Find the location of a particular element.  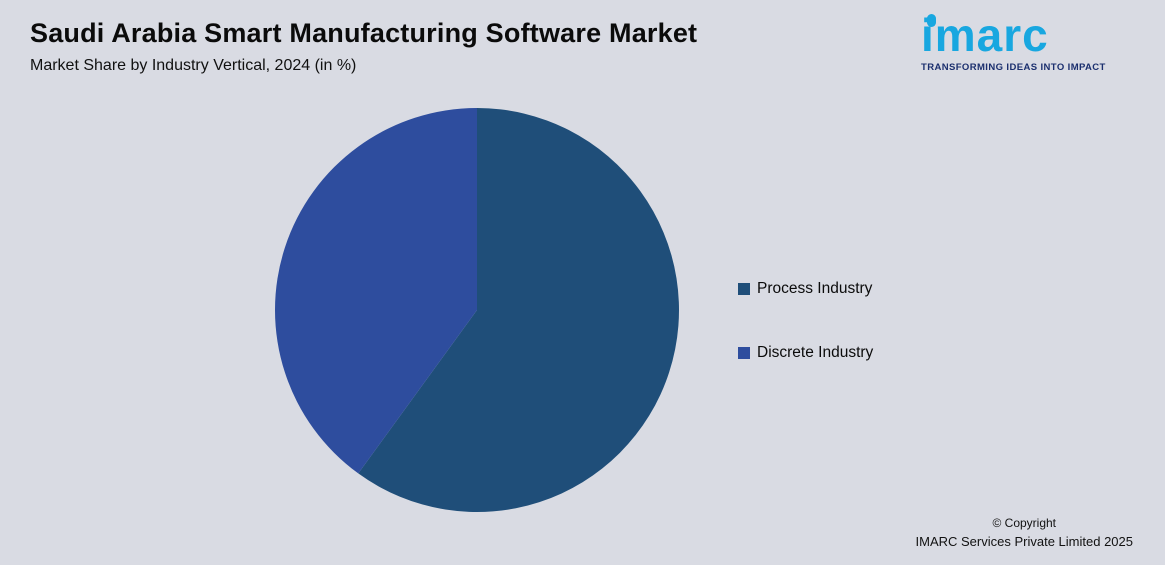

legend-item-process-industry: Process Industry is located at coordinates (805, 289).